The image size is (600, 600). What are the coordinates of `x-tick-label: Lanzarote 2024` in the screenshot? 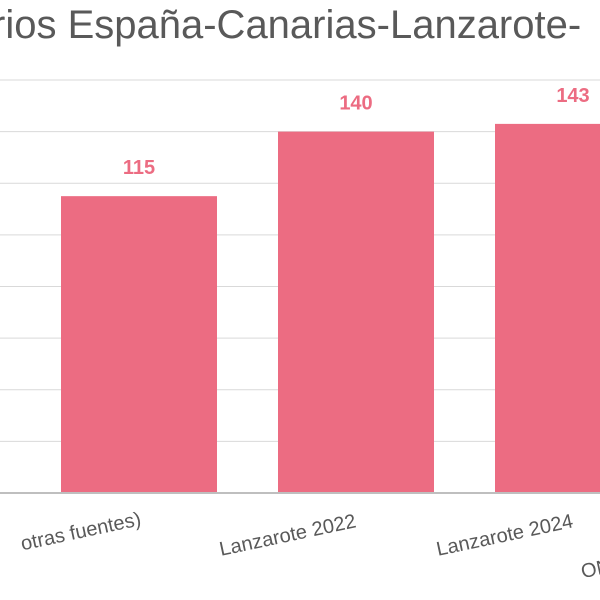 It's located at (504, 535).